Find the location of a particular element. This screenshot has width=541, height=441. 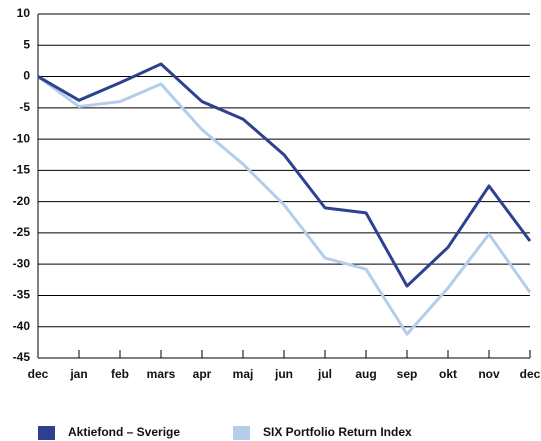

x-tick-label: sep is located at coordinates (407, 374).